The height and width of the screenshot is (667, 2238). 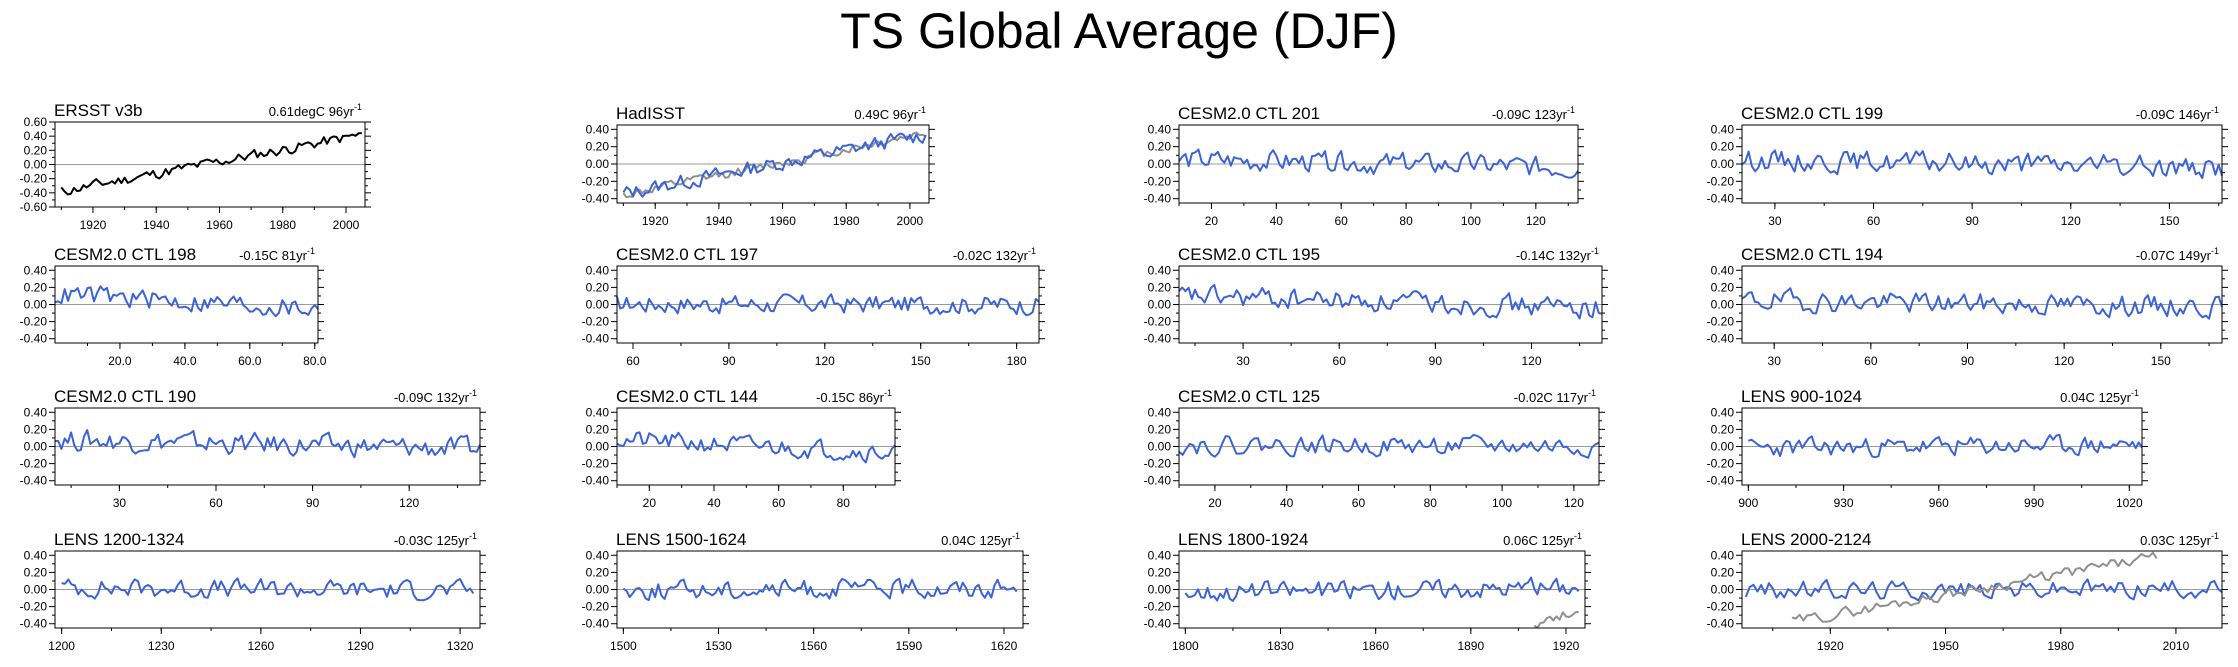 What do you see at coordinates (1533, 113) in the screenshot?
I see `panel-stat: -0.09C 123yr-1` at bounding box center [1533, 113].